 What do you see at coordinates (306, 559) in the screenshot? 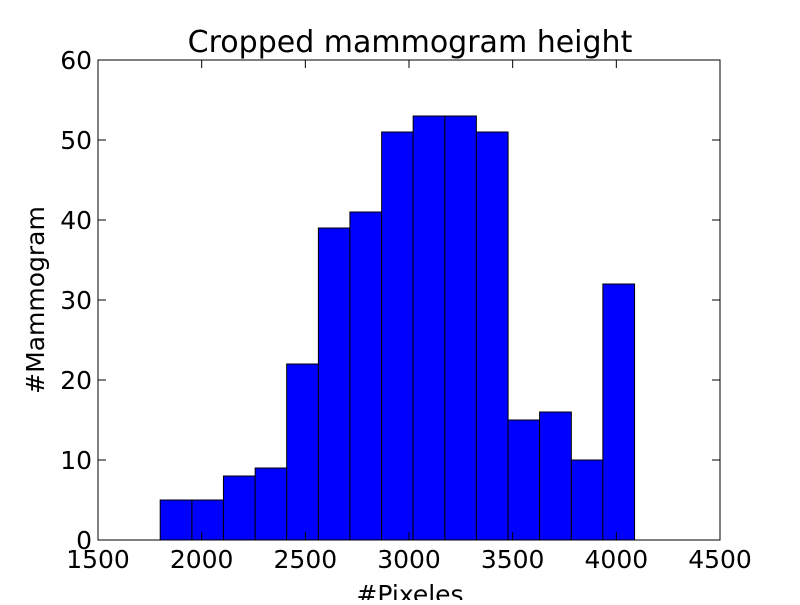
I see `x-tick-label: 2500` at bounding box center [306, 559].